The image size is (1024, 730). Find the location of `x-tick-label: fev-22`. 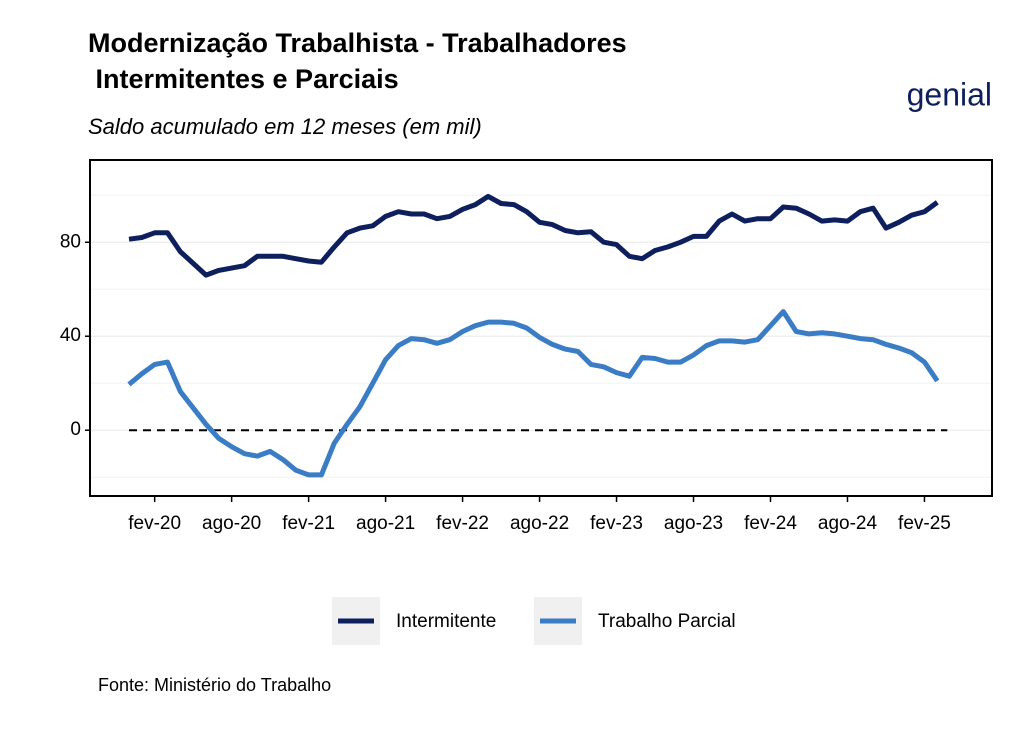

x-tick-label: fev-22 is located at coordinates (462, 523).